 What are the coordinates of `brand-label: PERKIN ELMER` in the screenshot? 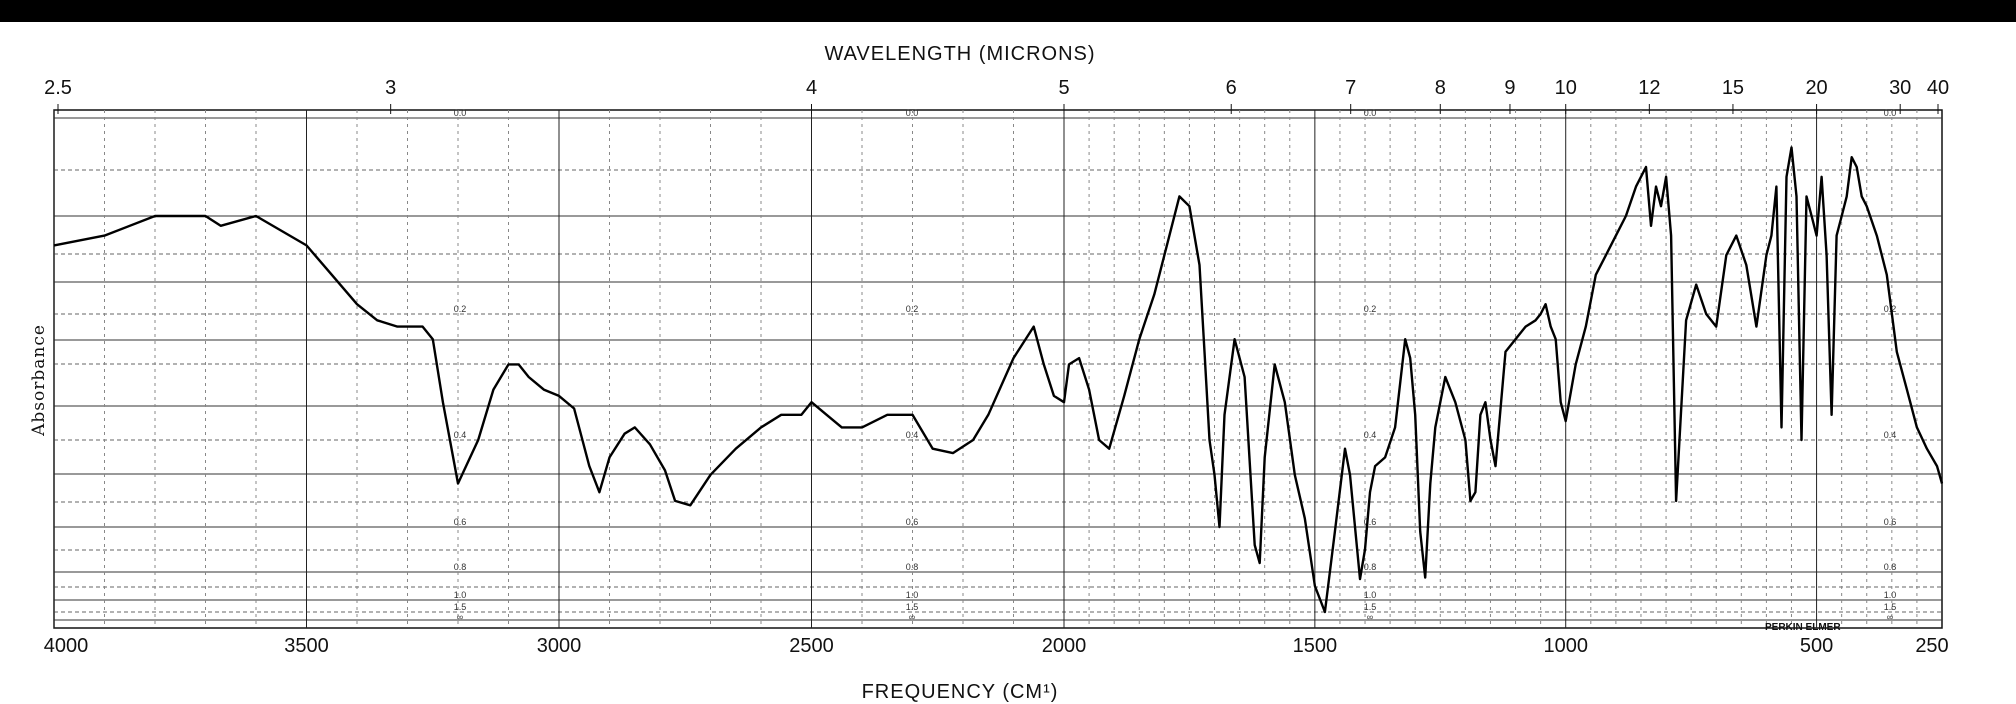 It's located at (1803, 627).